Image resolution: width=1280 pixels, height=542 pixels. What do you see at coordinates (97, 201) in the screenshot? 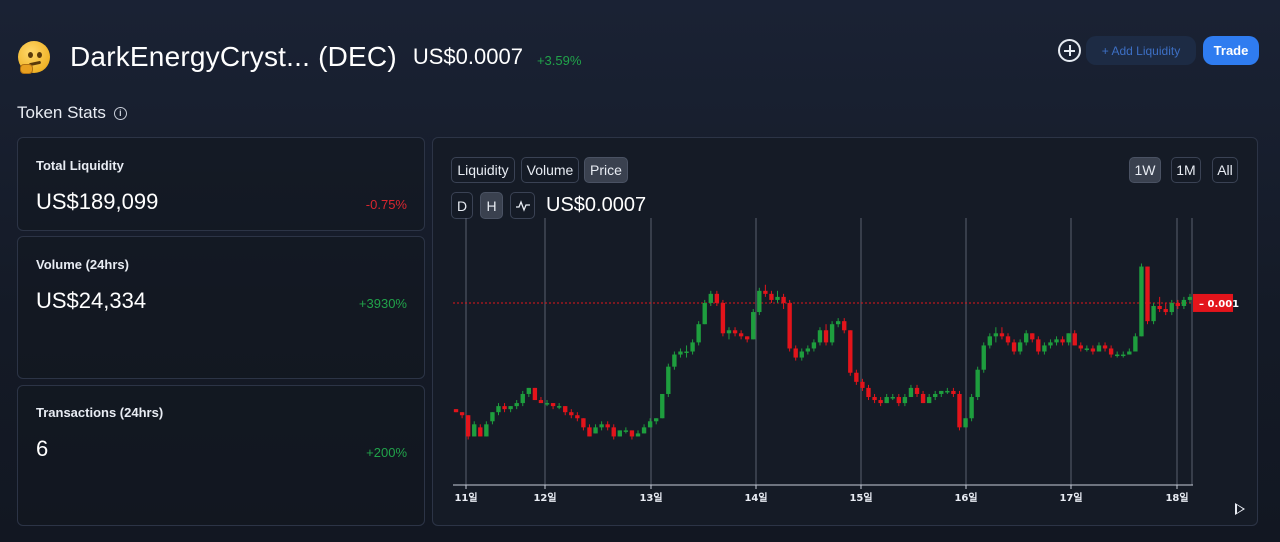
I see `card-value: US$189,099` at bounding box center [97, 201].